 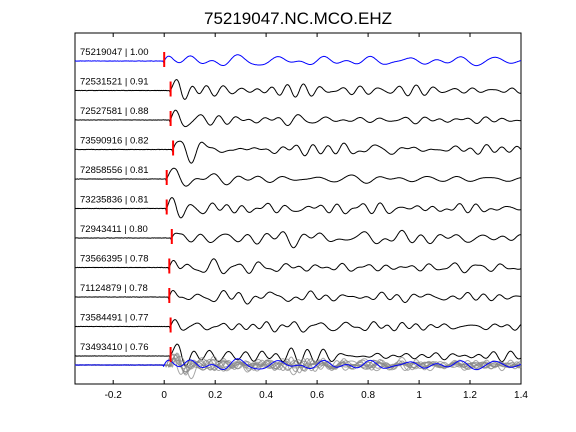 What do you see at coordinates (114, 82) in the screenshot?
I see `trace-label: 72531521 | 0.91` at bounding box center [114, 82].